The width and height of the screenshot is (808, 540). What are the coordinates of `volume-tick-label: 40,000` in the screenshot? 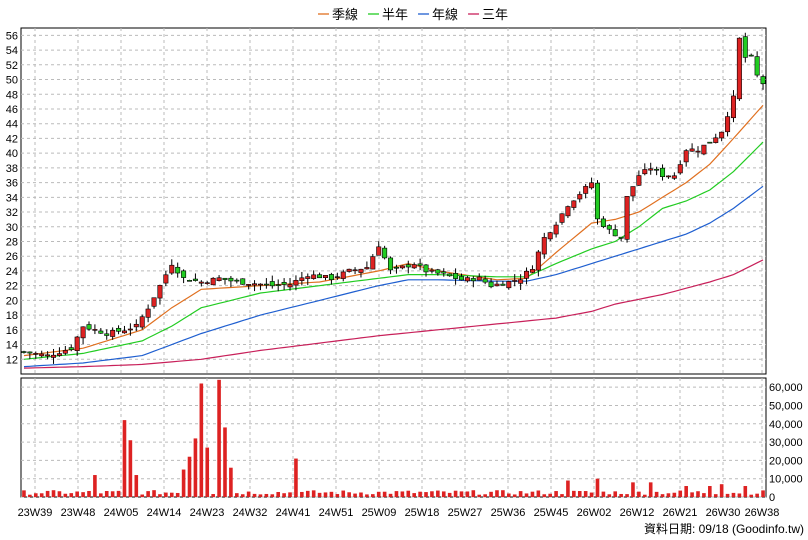 It's located at (786, 425).